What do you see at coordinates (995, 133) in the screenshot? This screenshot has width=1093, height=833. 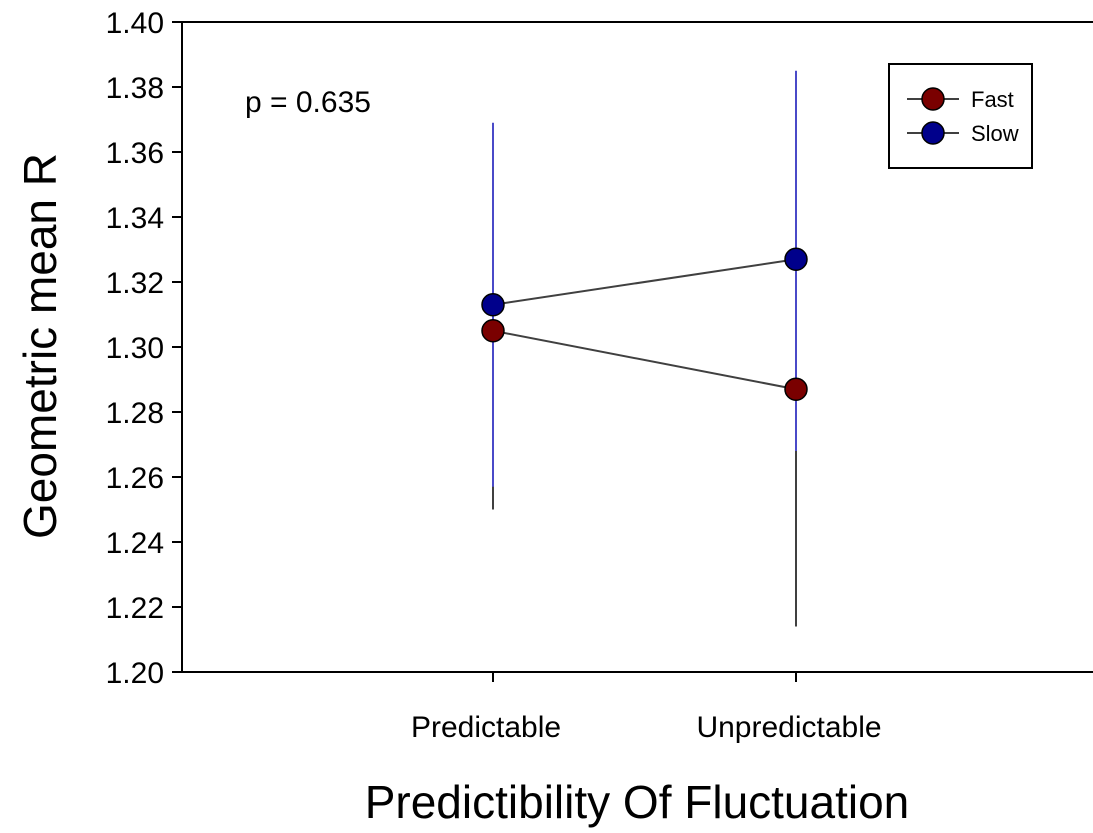 I see `legend-label-slow: Slow` at bounding box center [995, 133].